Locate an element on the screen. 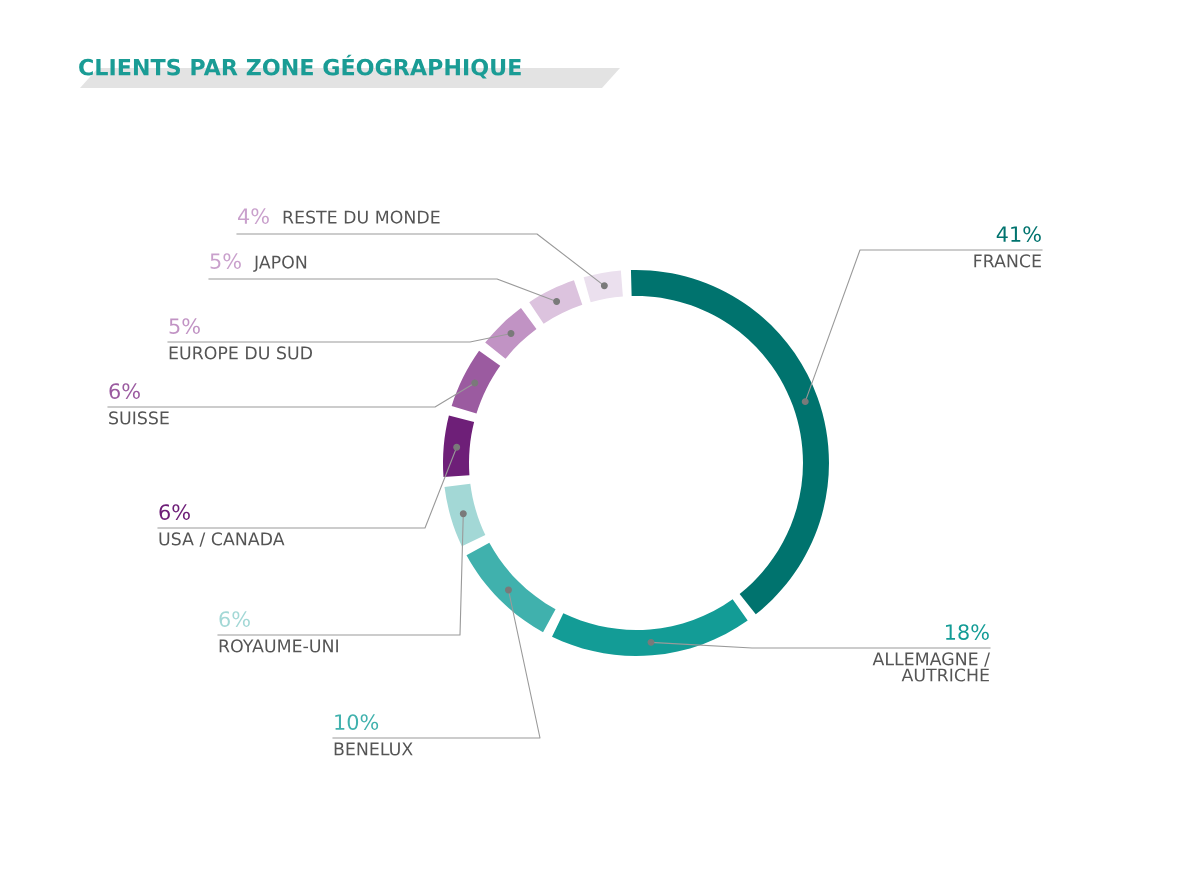 The image size is (1200, 884). data-label: 10% is located at coordinates (357, 722).